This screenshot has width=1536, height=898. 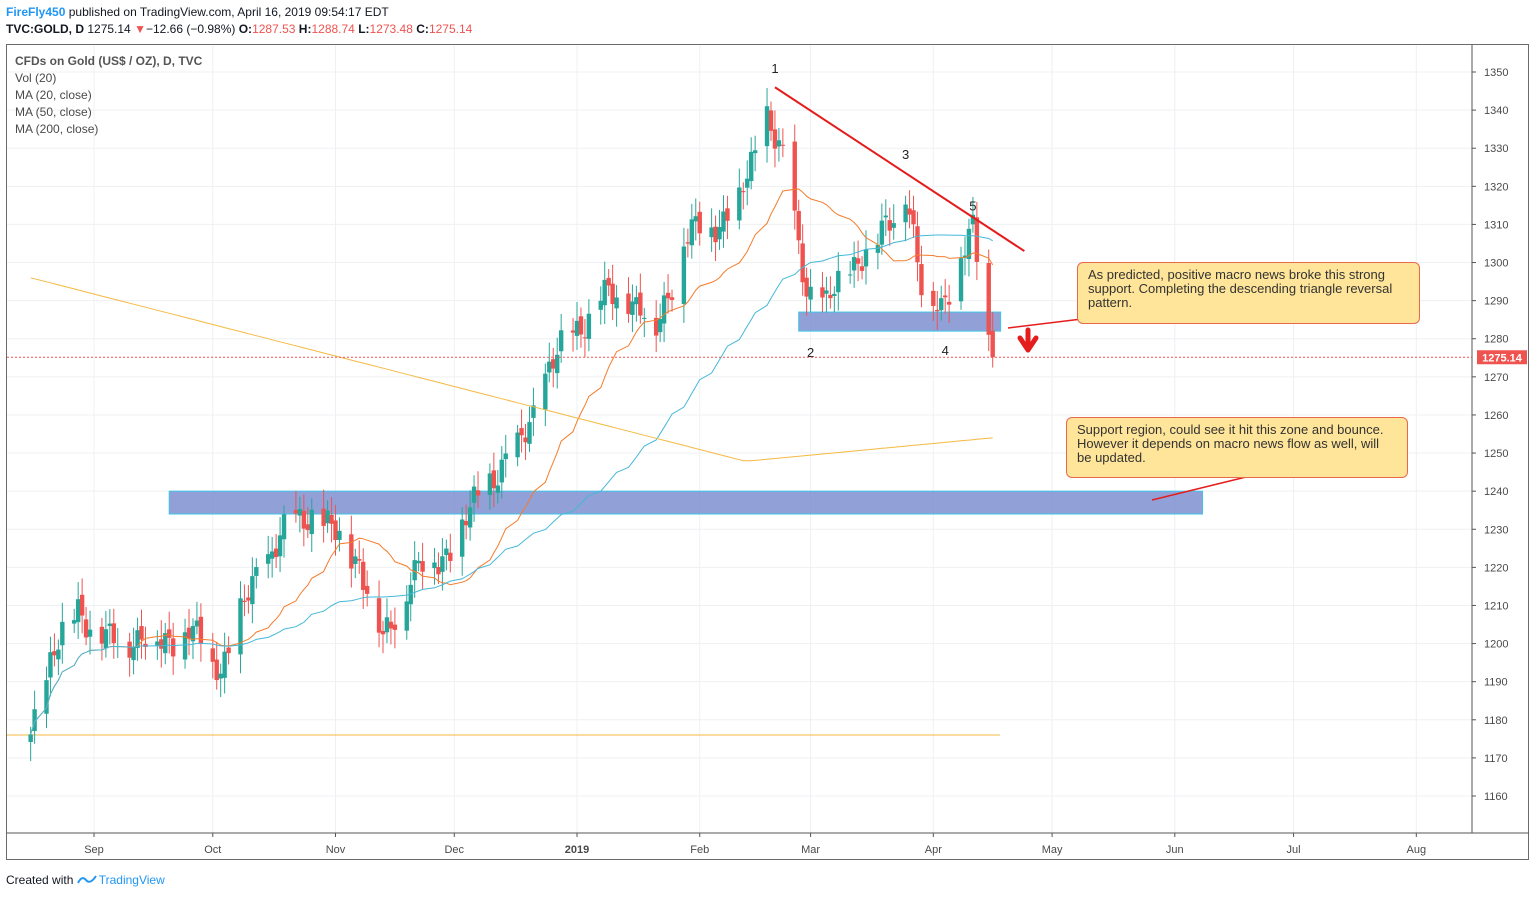 I want to click on pivot-label: 2, so click(x=810, y=352).